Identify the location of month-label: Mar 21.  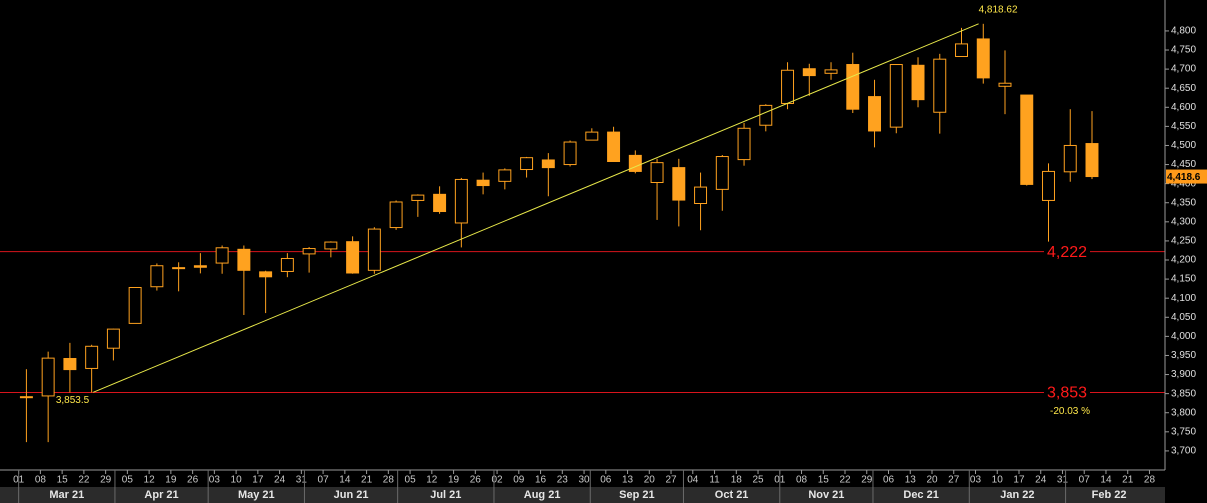
(66, 495).